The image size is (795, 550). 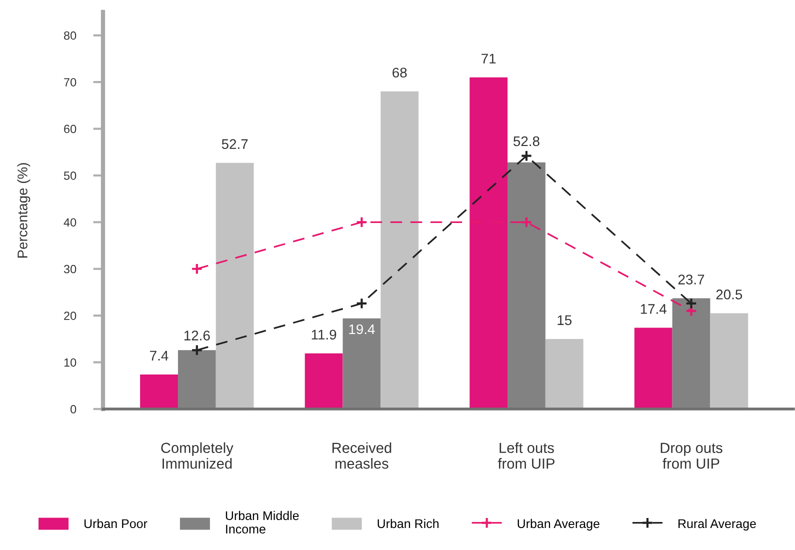 I want to click on legend-label: Urban Rich, so click(x=408, y=523).